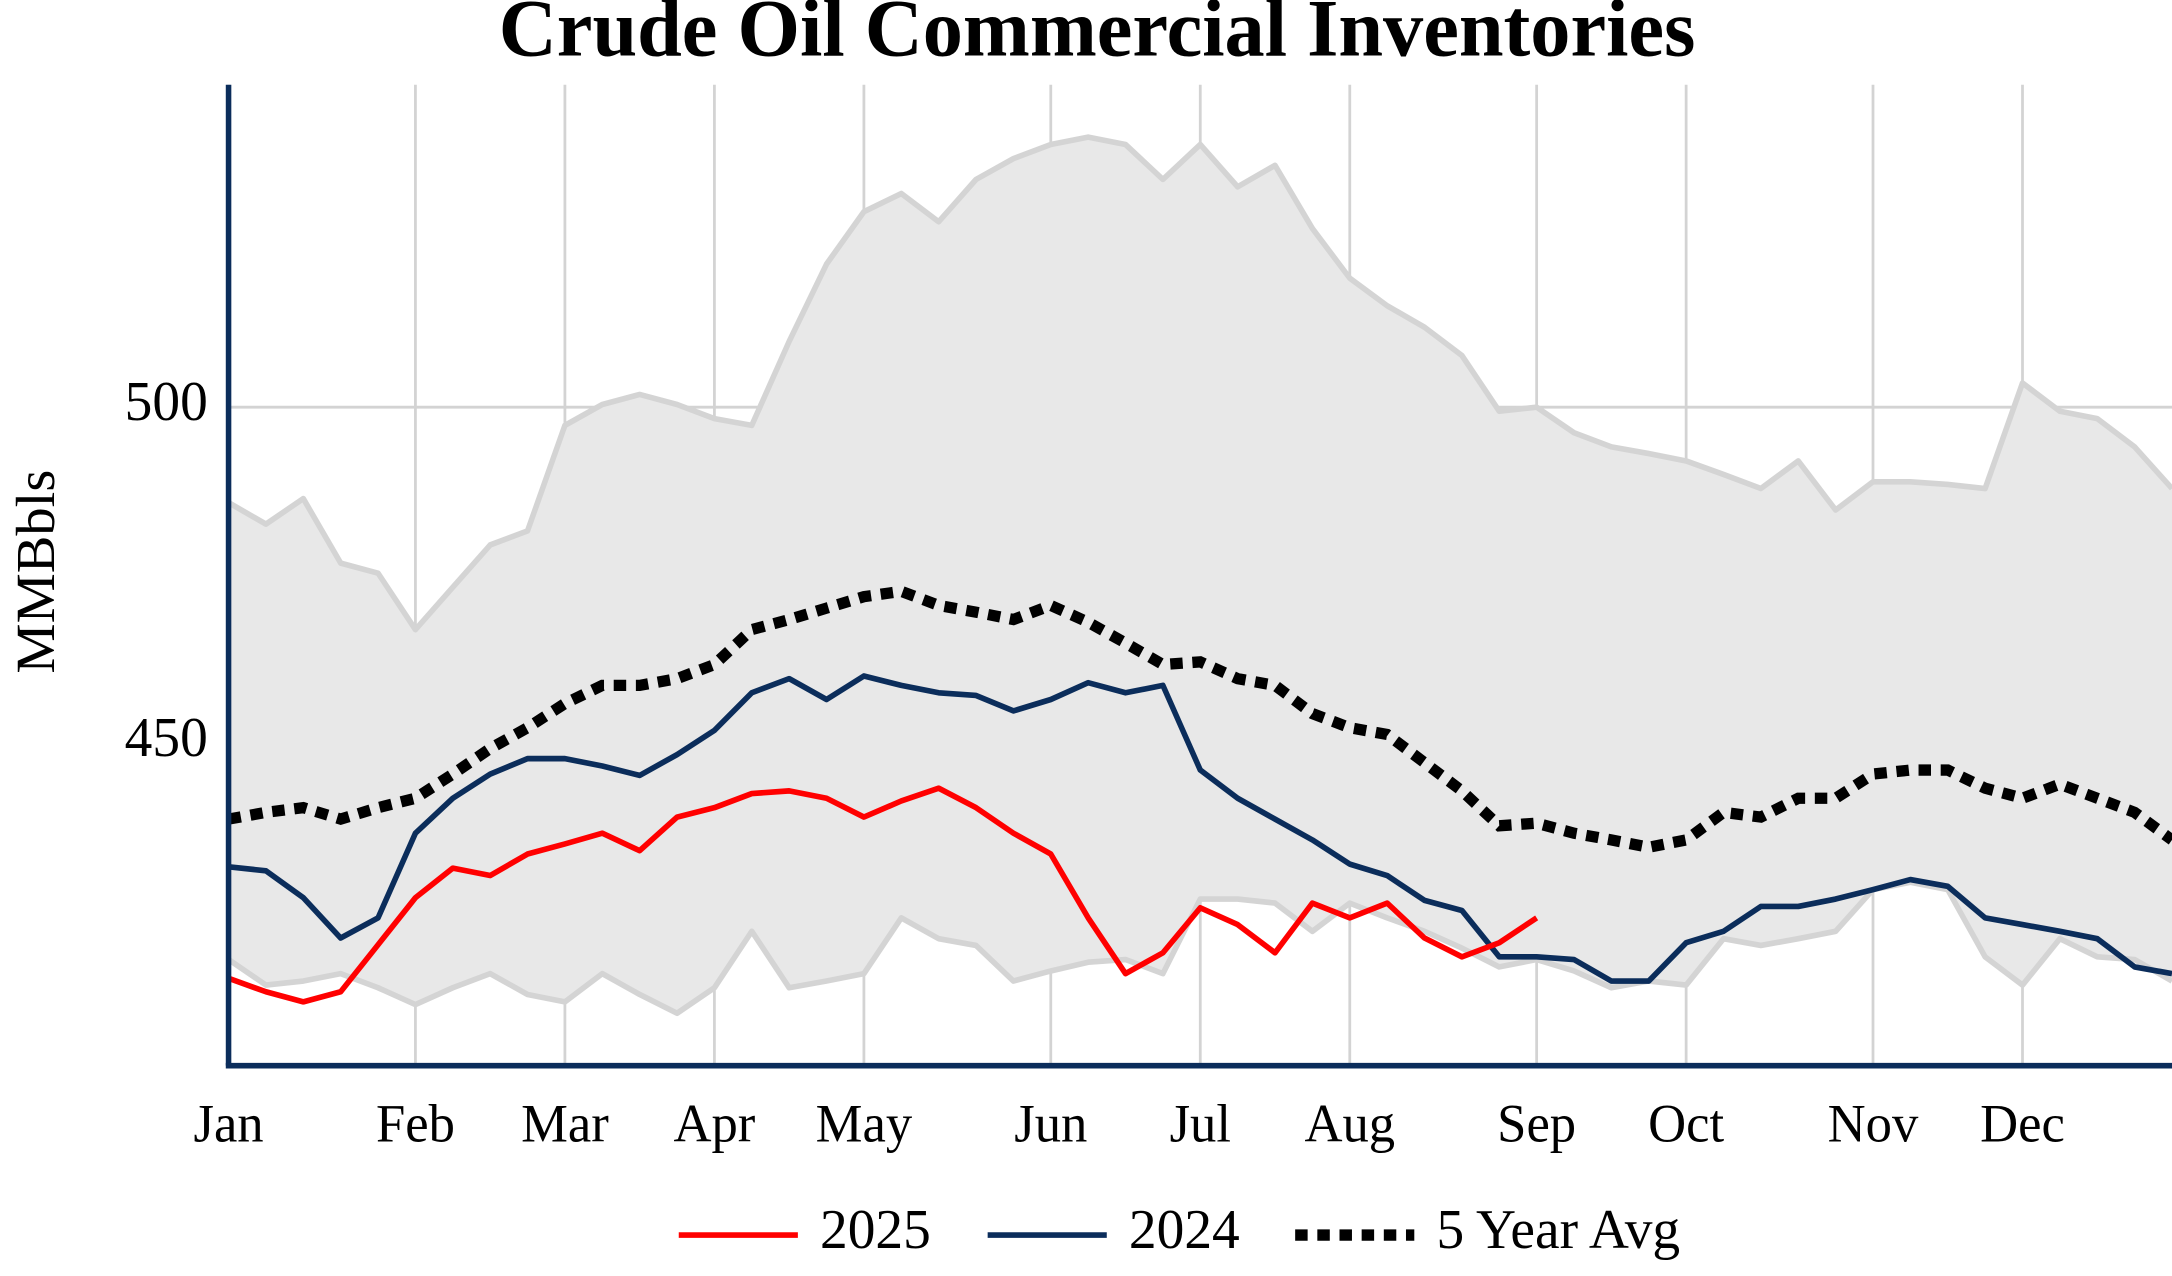  What do you see at coordinates (415, 1124) in the screenshot?
I see `x-tick-label: Feb` at bounding box center [415, 1124].